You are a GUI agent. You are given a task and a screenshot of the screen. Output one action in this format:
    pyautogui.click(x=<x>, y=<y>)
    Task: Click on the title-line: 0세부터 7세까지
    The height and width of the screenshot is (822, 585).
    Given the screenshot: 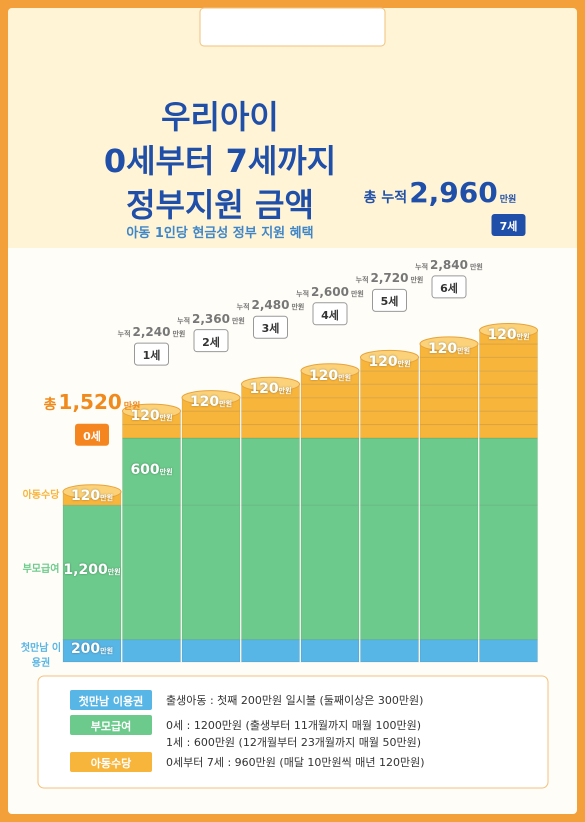 What is the action you would take?
    pyautogui.click(x=220, y=161)
    